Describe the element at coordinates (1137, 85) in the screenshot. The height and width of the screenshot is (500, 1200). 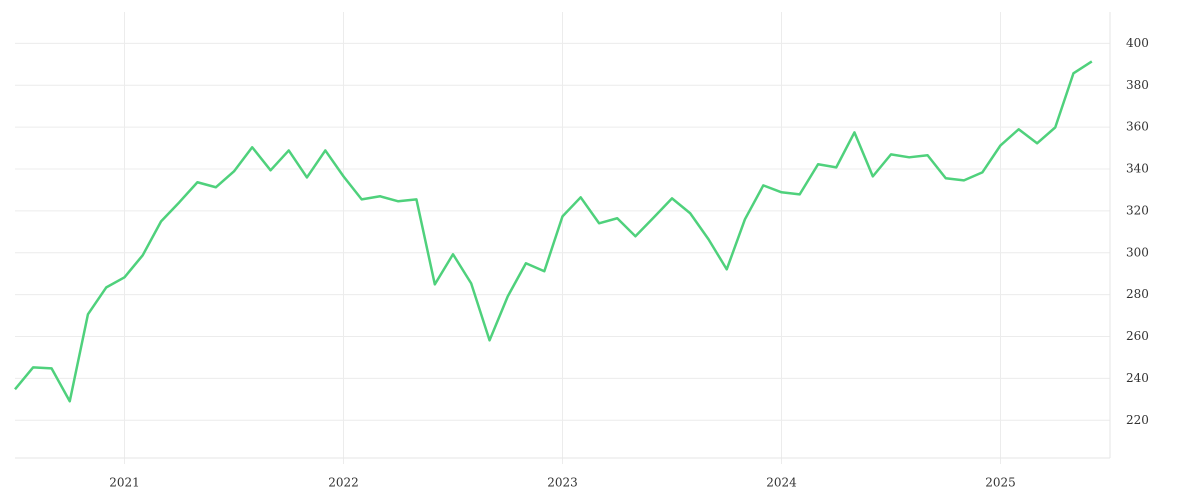
I see `y-tick-label: 380` at that location.